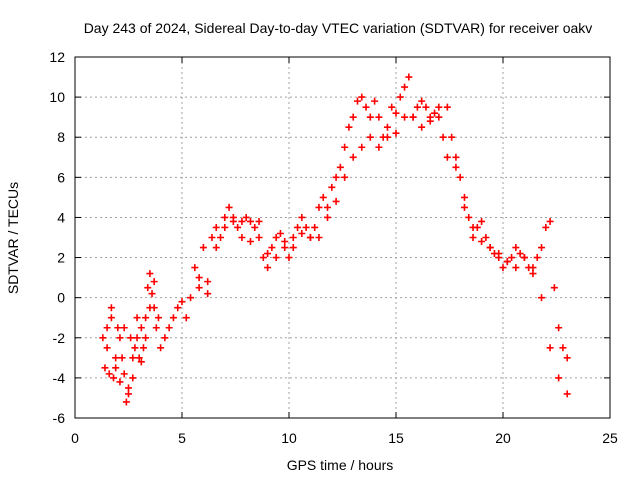 Image resolution: width=640 pixels, height=480 pixels. Describe the element at coordinates (75, 438) in the screenshot. I see `x-tick-label: 0` at that location.